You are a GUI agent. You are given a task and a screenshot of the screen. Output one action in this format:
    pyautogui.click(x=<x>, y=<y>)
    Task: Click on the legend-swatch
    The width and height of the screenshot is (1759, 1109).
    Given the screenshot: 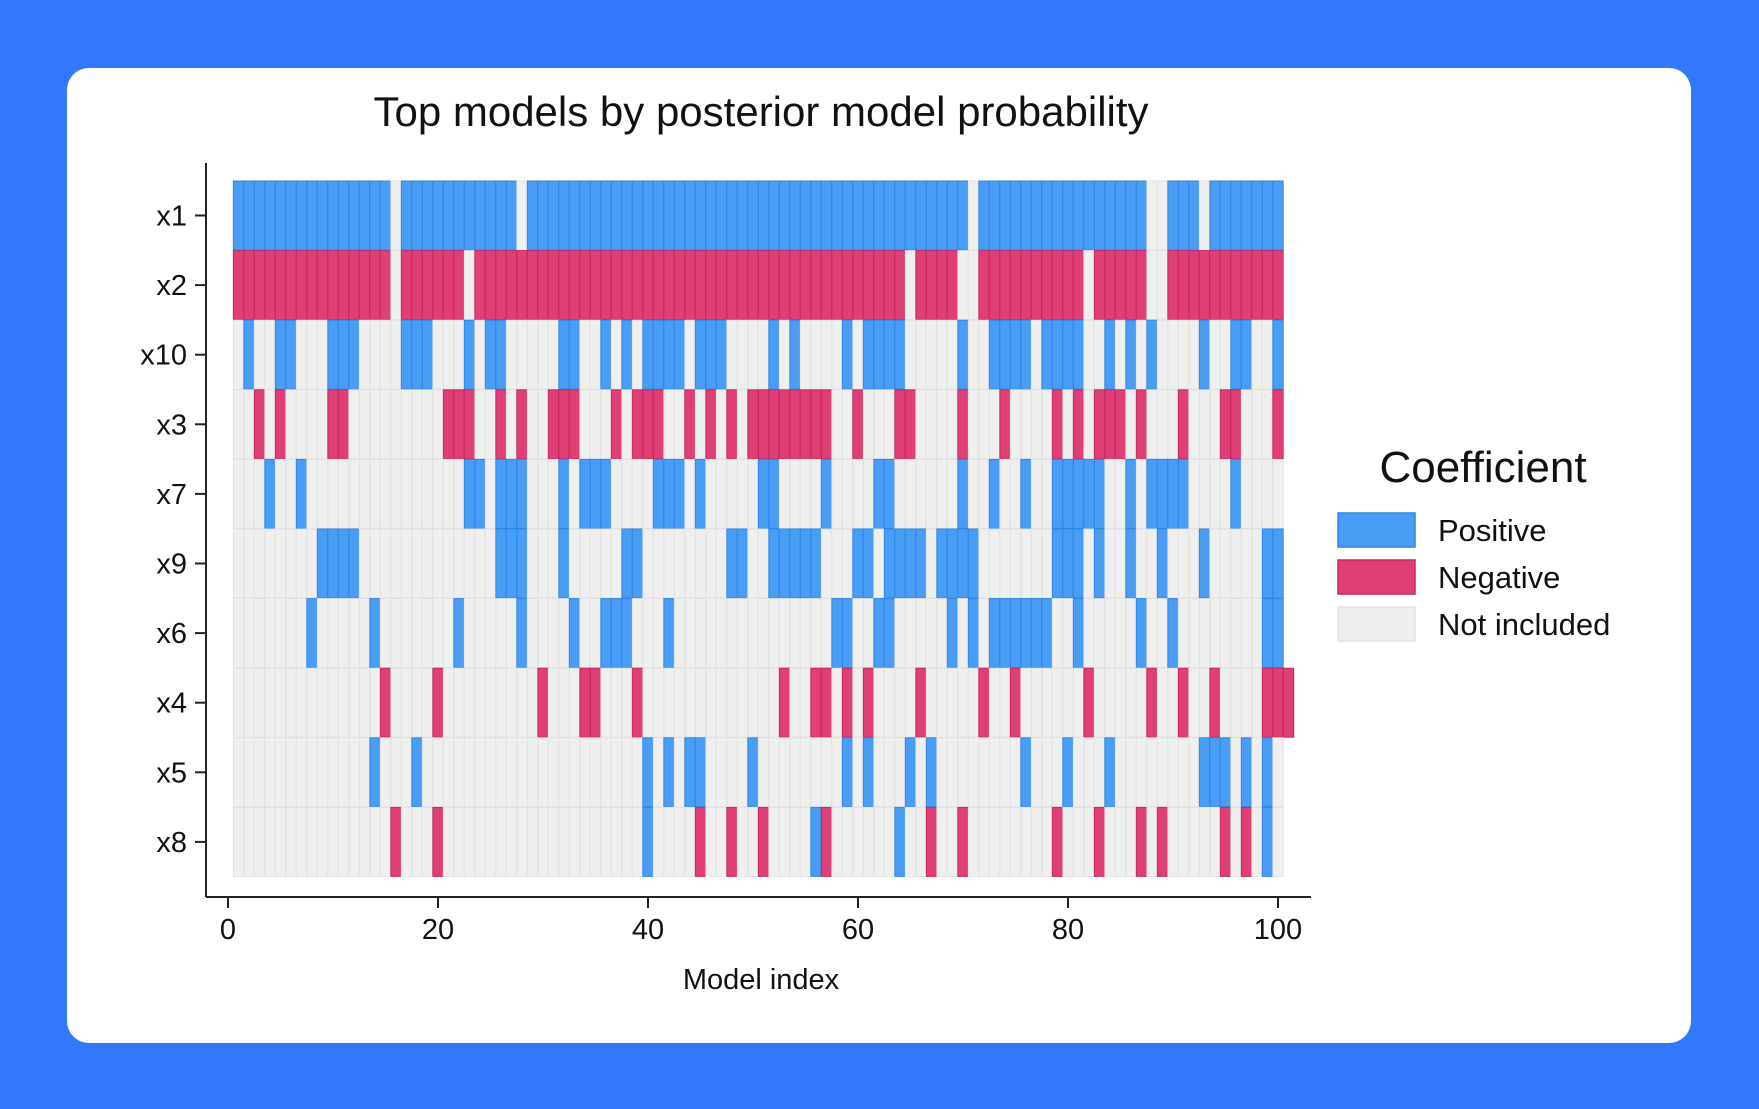 What is the action you would take?
    pyautogui.click(x=1376, y=577)
    